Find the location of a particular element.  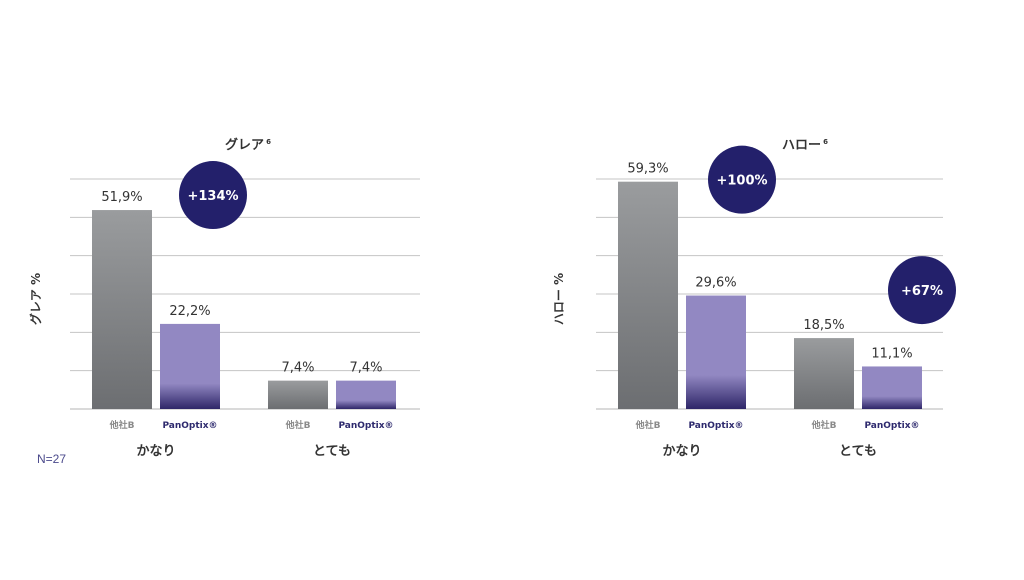

increase-badge-label: +100% is located at coordinates (741, 181).